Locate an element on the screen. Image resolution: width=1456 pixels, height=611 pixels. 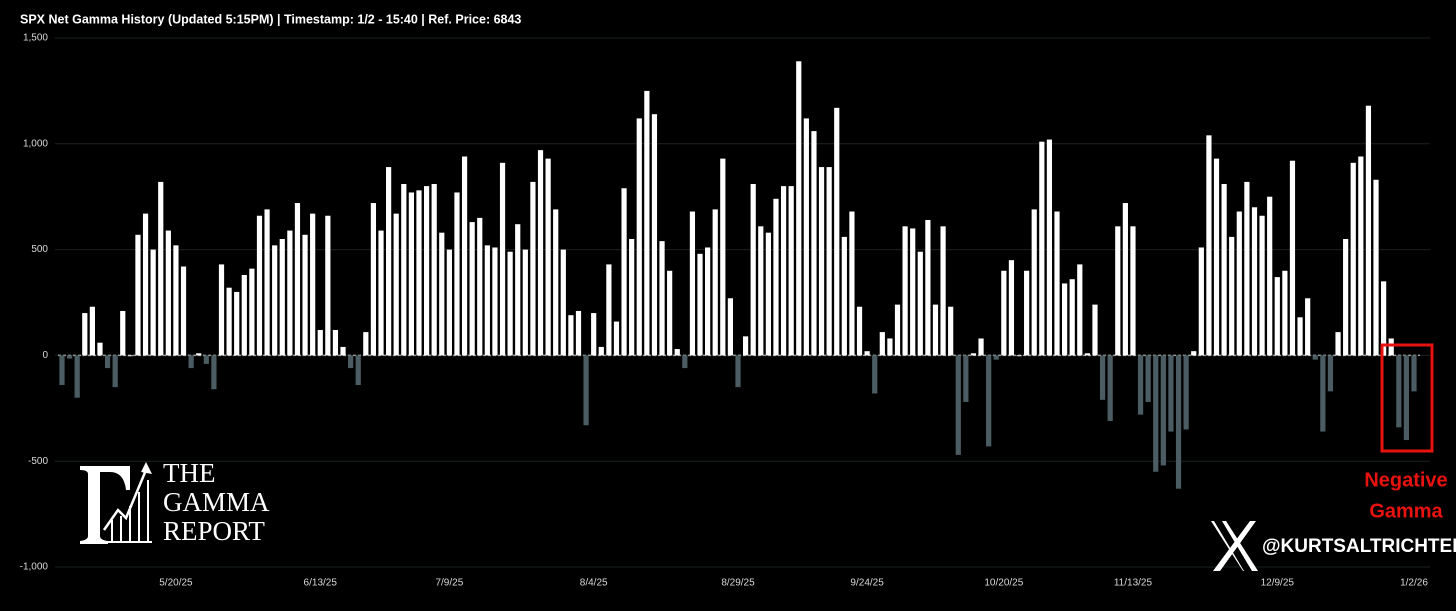
logo: THE GAMMA REPORT is located at coordinates (175, 502).